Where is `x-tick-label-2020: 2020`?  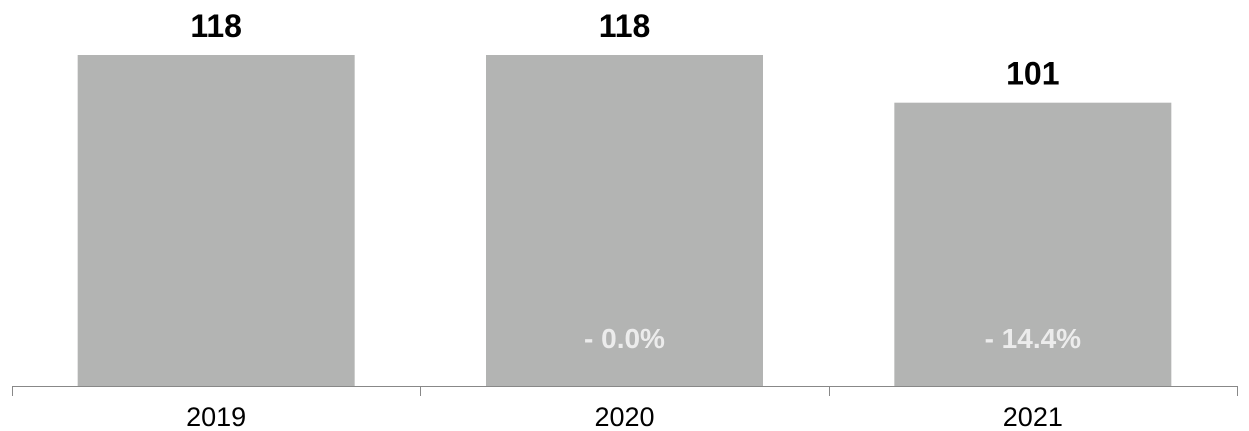 x-tick-label-2020: 2020 is located at coordinates (624, 416).